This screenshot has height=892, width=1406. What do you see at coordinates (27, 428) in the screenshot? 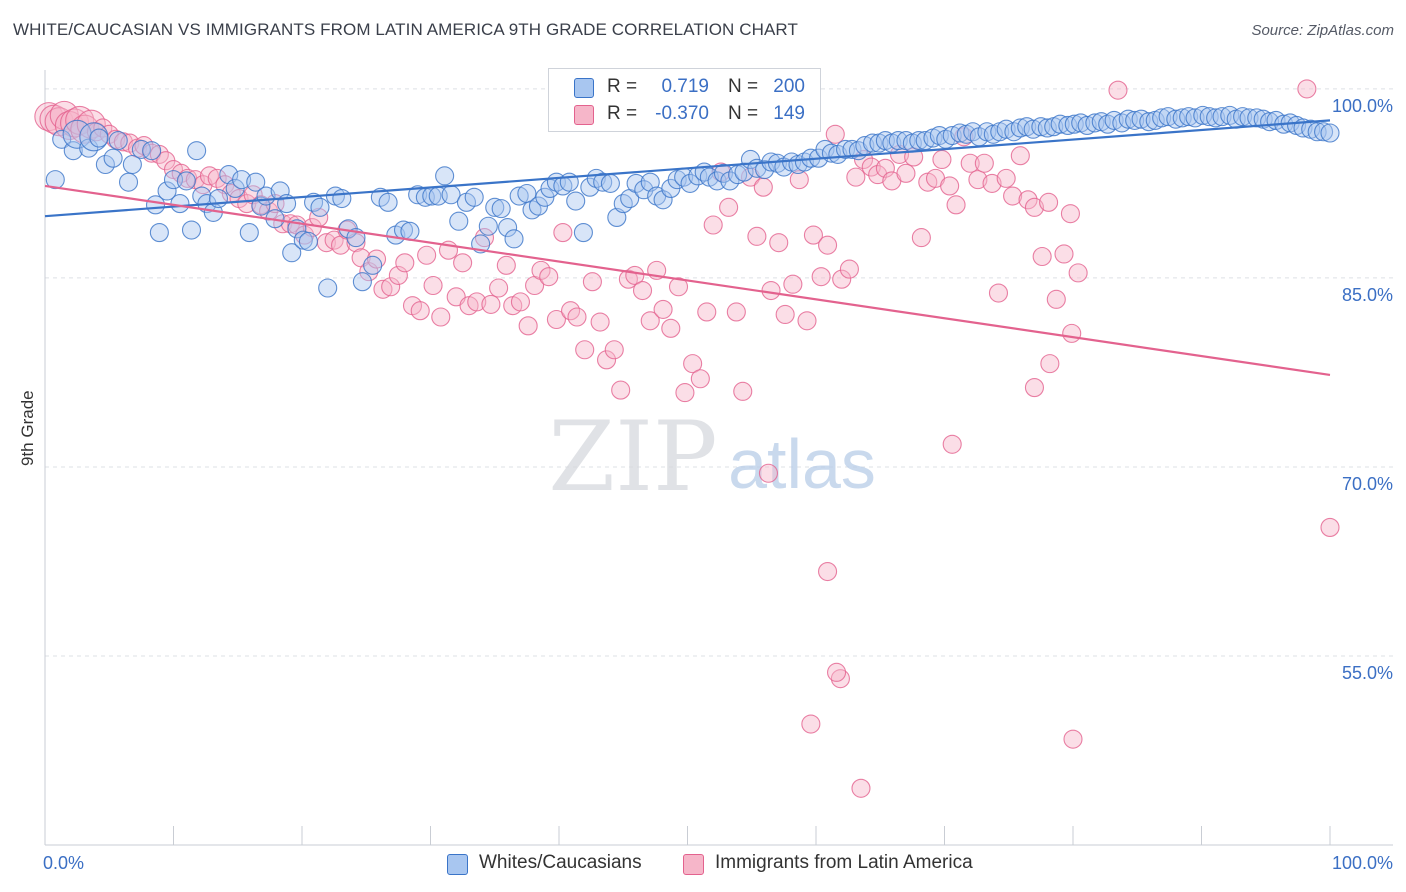
I see `y-axis-title: 9th Grade` at bounding box center [27, 428].